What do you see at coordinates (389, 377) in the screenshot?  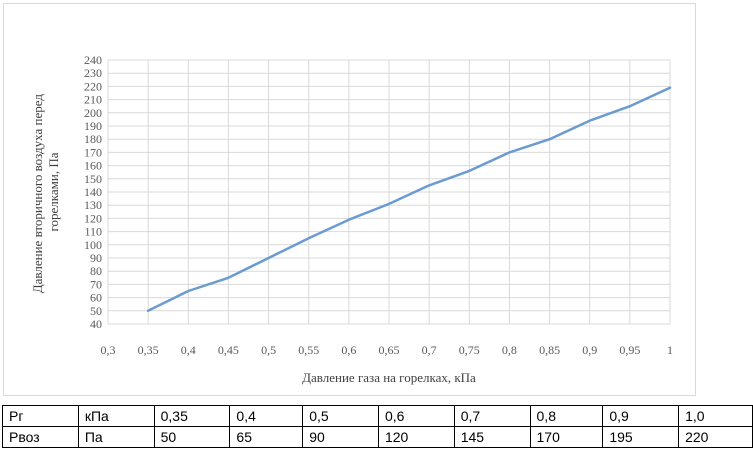 I see `x-axis-title: Давление газа на горелках, кПа` at bounding box center [389, 377].